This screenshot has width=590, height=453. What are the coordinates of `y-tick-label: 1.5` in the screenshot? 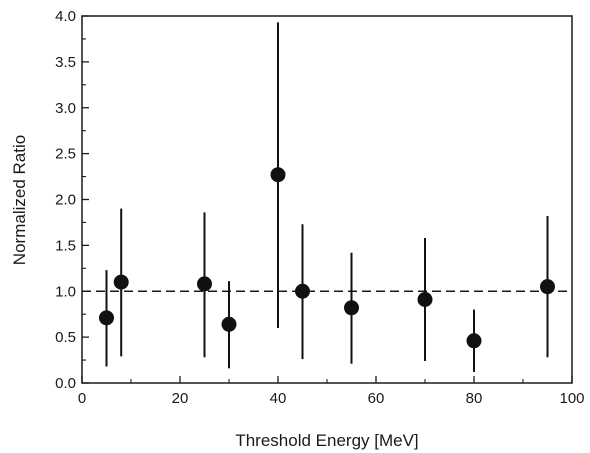 It's located at (65, 245).